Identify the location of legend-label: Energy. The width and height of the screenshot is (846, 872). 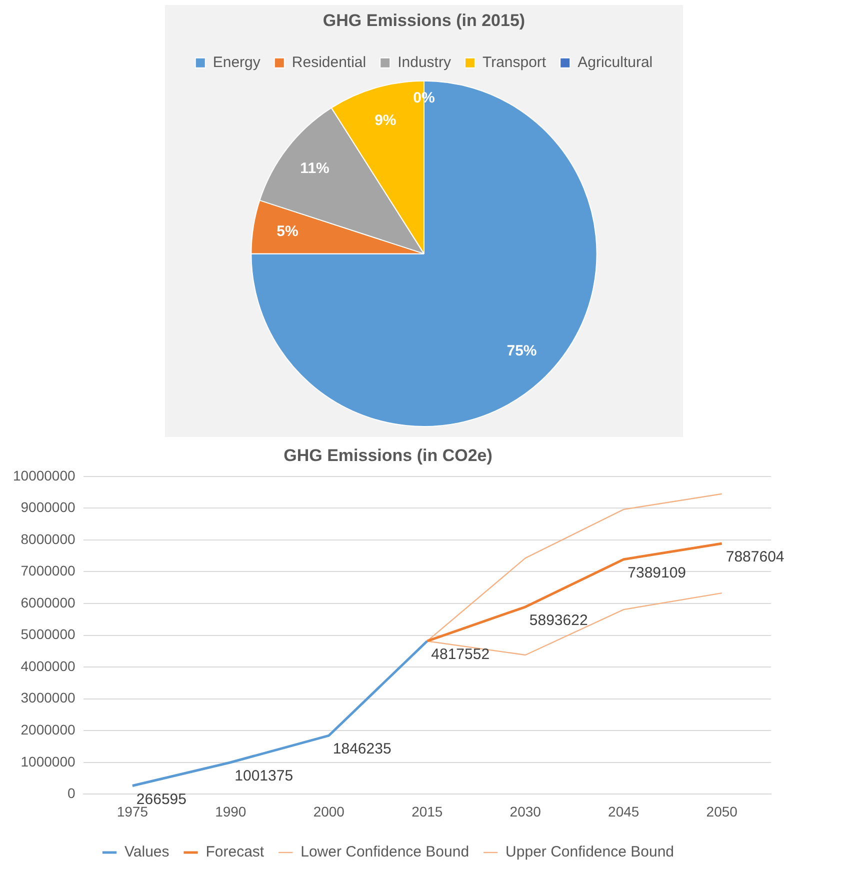
(236, 63).